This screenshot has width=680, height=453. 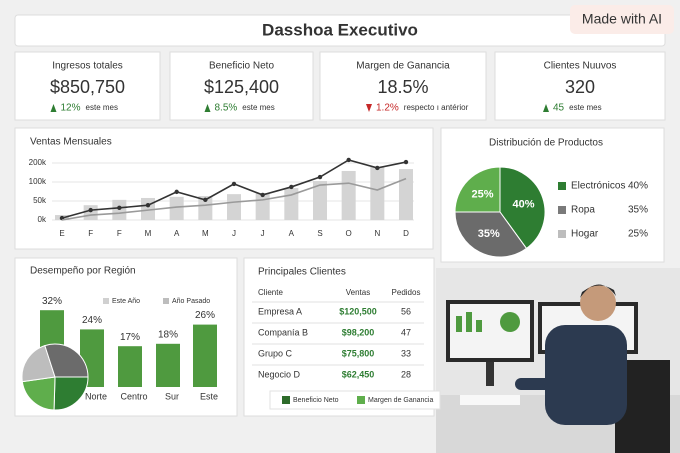 I want to click on table-cell: 56, so click(x=406, y=311).